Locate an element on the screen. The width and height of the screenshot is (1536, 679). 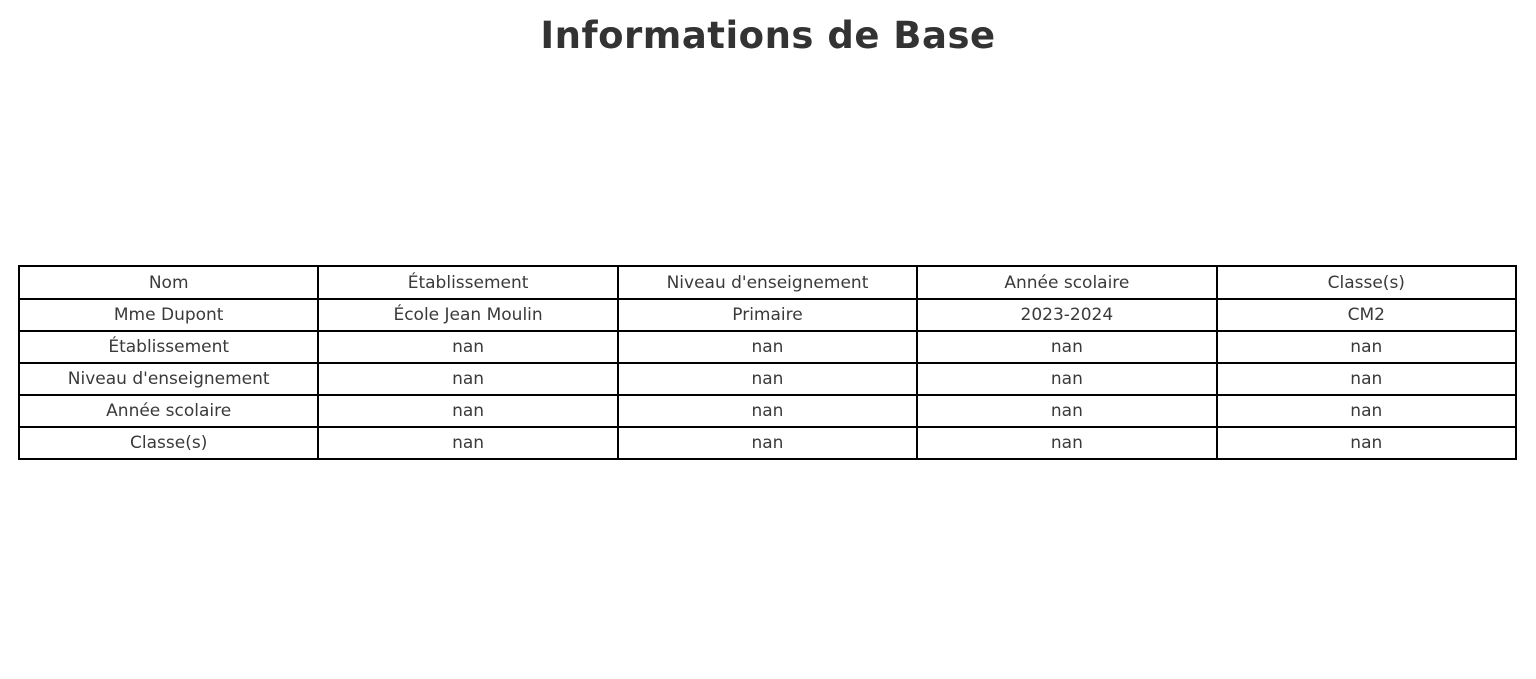
table-cell: Classe(s) is located at coordinates (168, 443).